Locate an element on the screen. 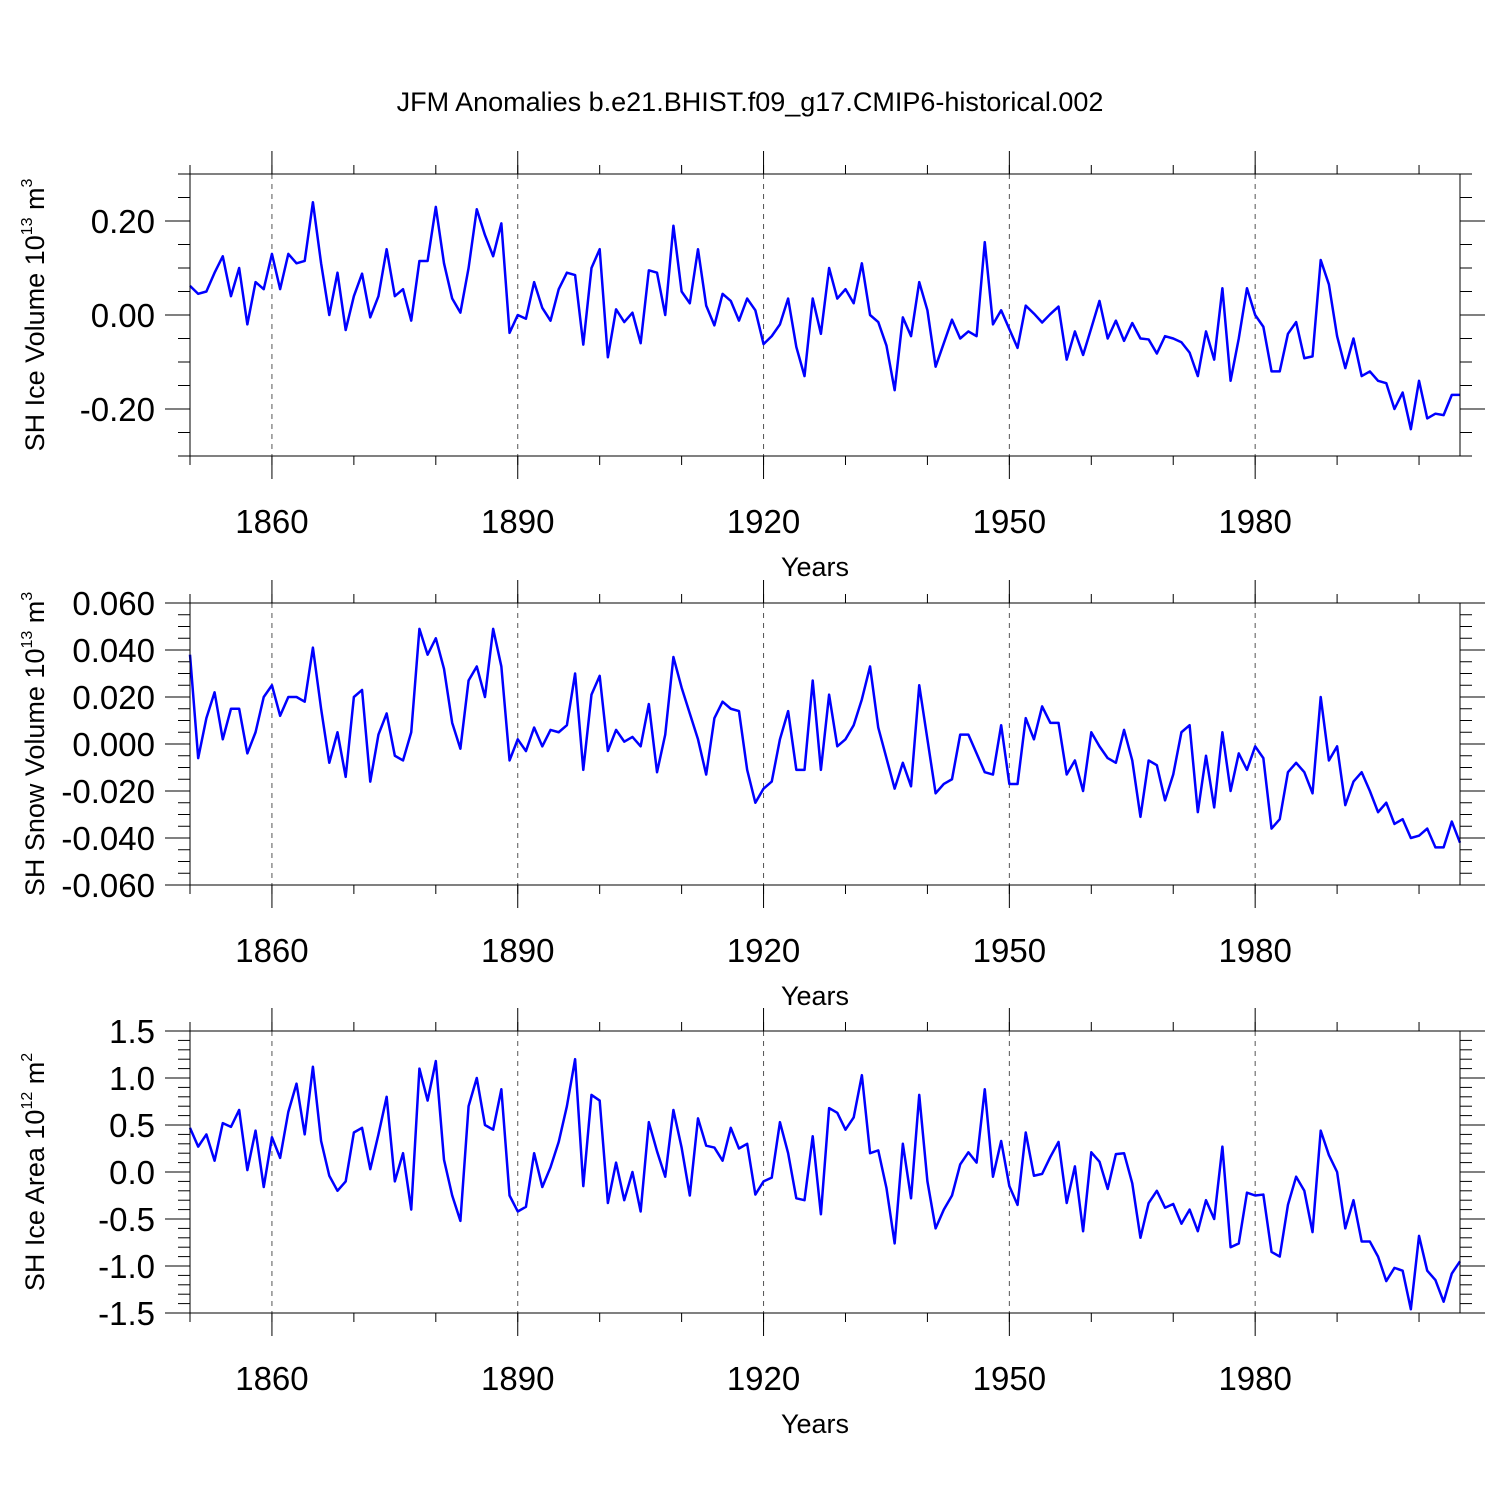 The width and height of the screenshot is (1500, 1500). y-tick-label: -0.20 is located at coordinates (117, 409).